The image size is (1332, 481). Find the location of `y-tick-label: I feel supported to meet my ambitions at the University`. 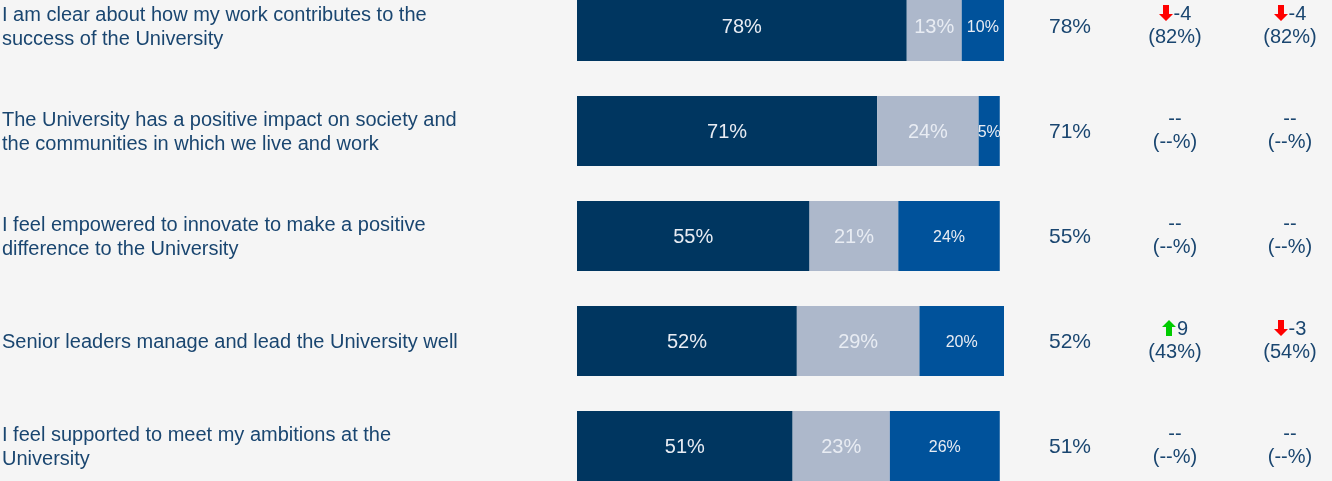

y-tick-label: I feel supported to meet my ambitions at the University is located at coordinates (197, 445).